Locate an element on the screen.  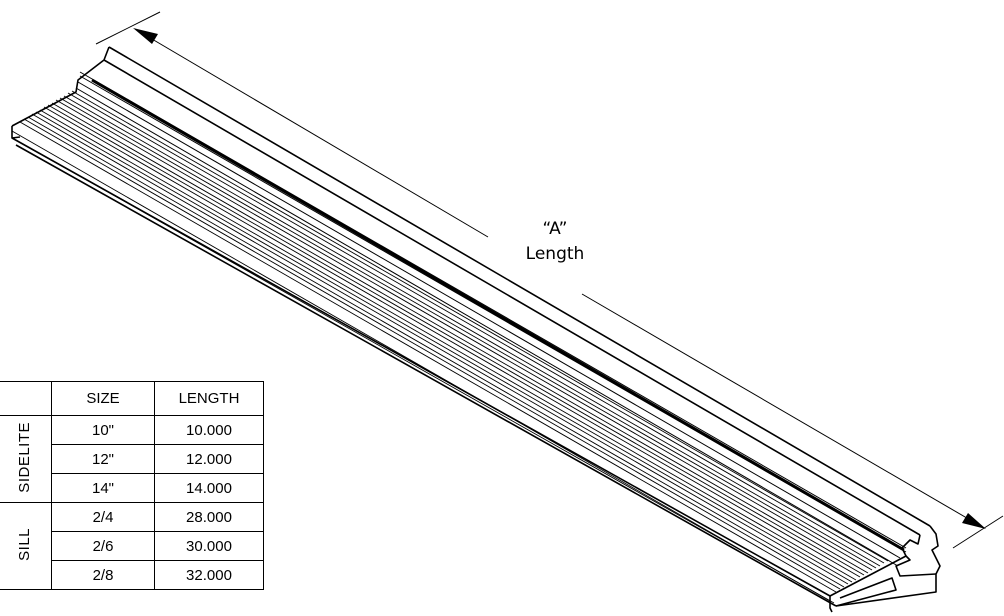
length-cell: 10.000 is located at coordinates (209, 430).